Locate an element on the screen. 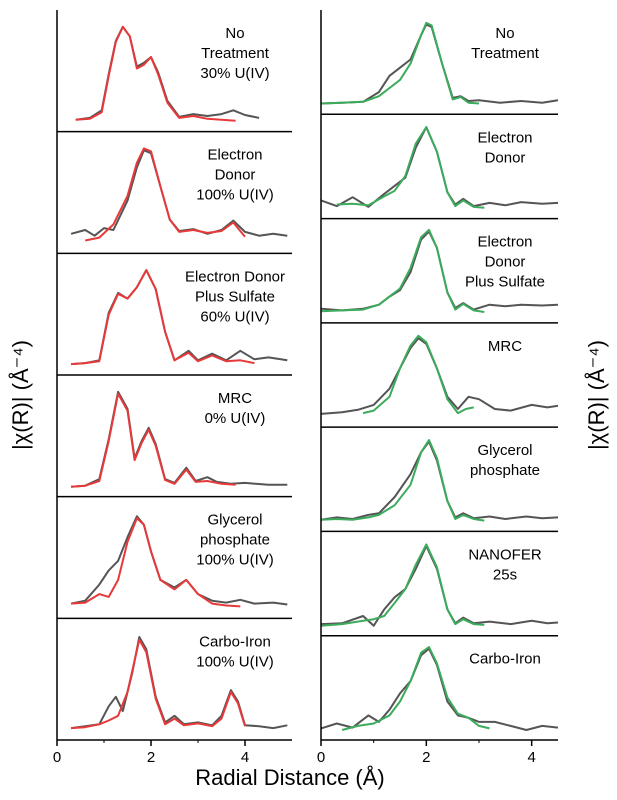  panel-label: 25s is located at coordinates (505, 574).